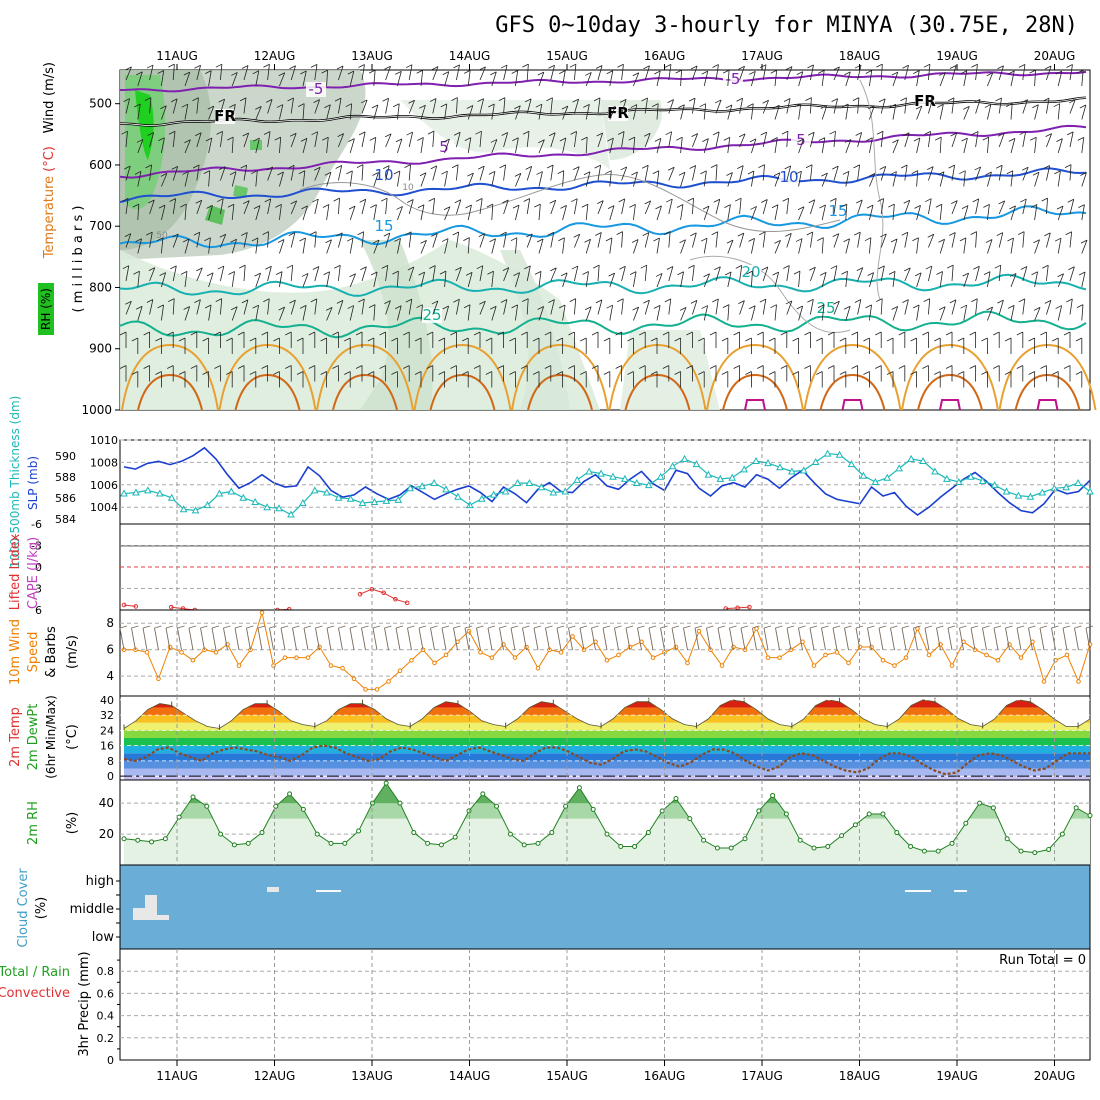 This screenshot has width=1100, height=1100. I want to click on temp-band, so click(607, 757).